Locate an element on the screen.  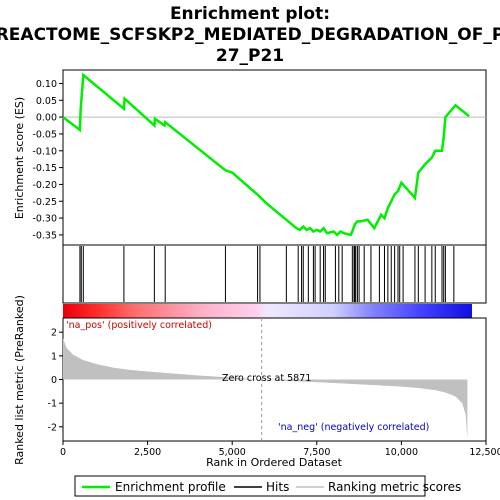
x-tick-label: 10,000 is located at coordinates (401, 452).